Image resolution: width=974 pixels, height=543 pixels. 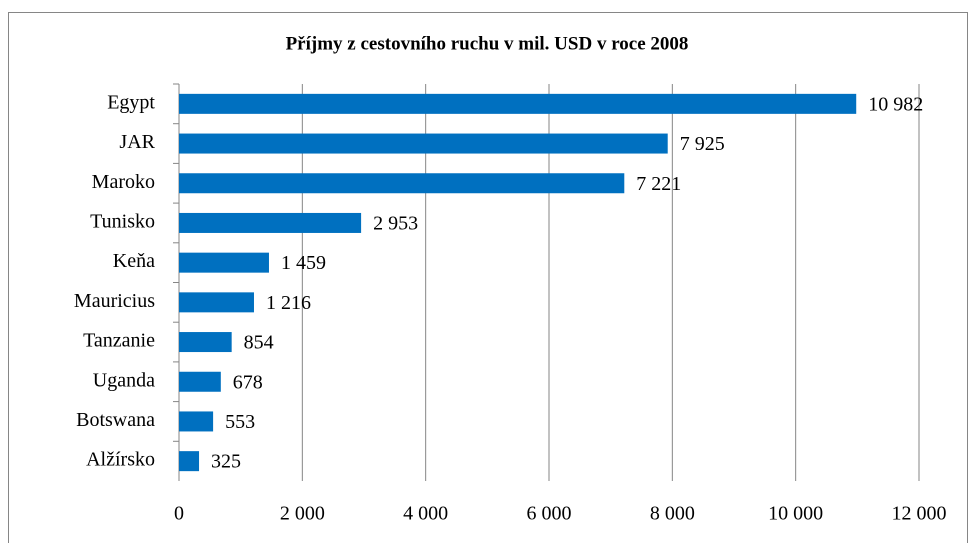 I want to click on value-label: 678, so click(x=248, y=382).